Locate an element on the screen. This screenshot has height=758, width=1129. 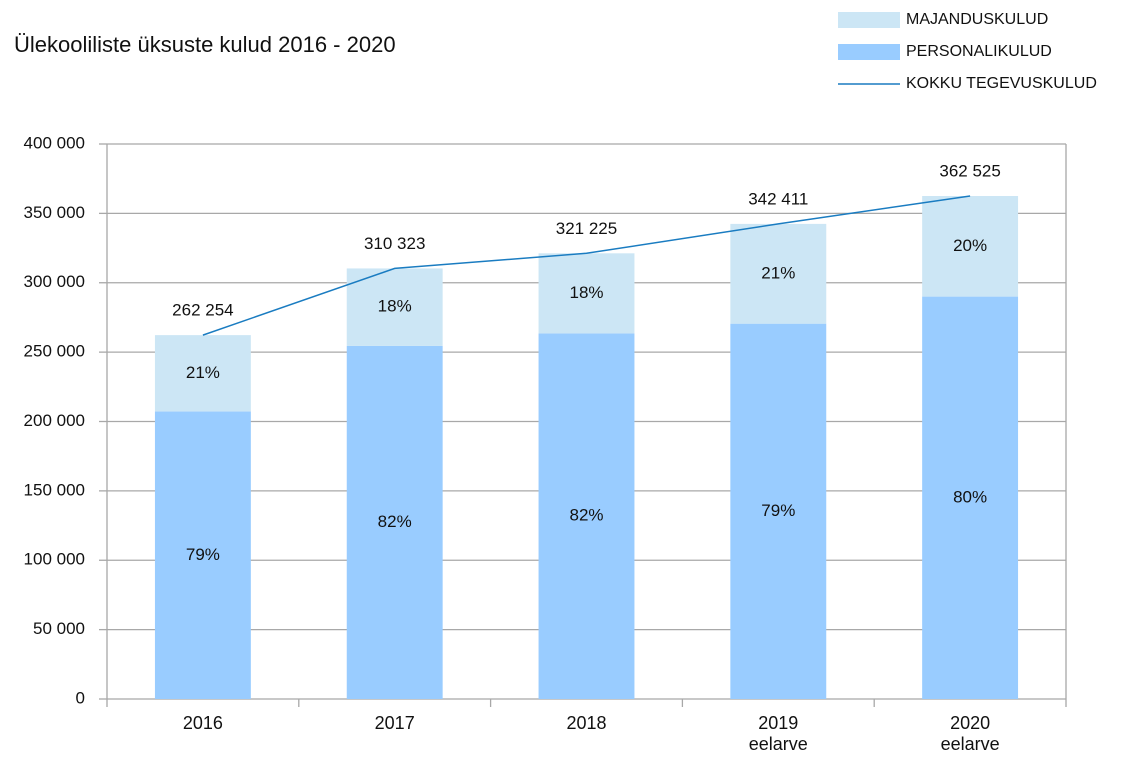
data-label: 20% is located at coordinates (970, 245).